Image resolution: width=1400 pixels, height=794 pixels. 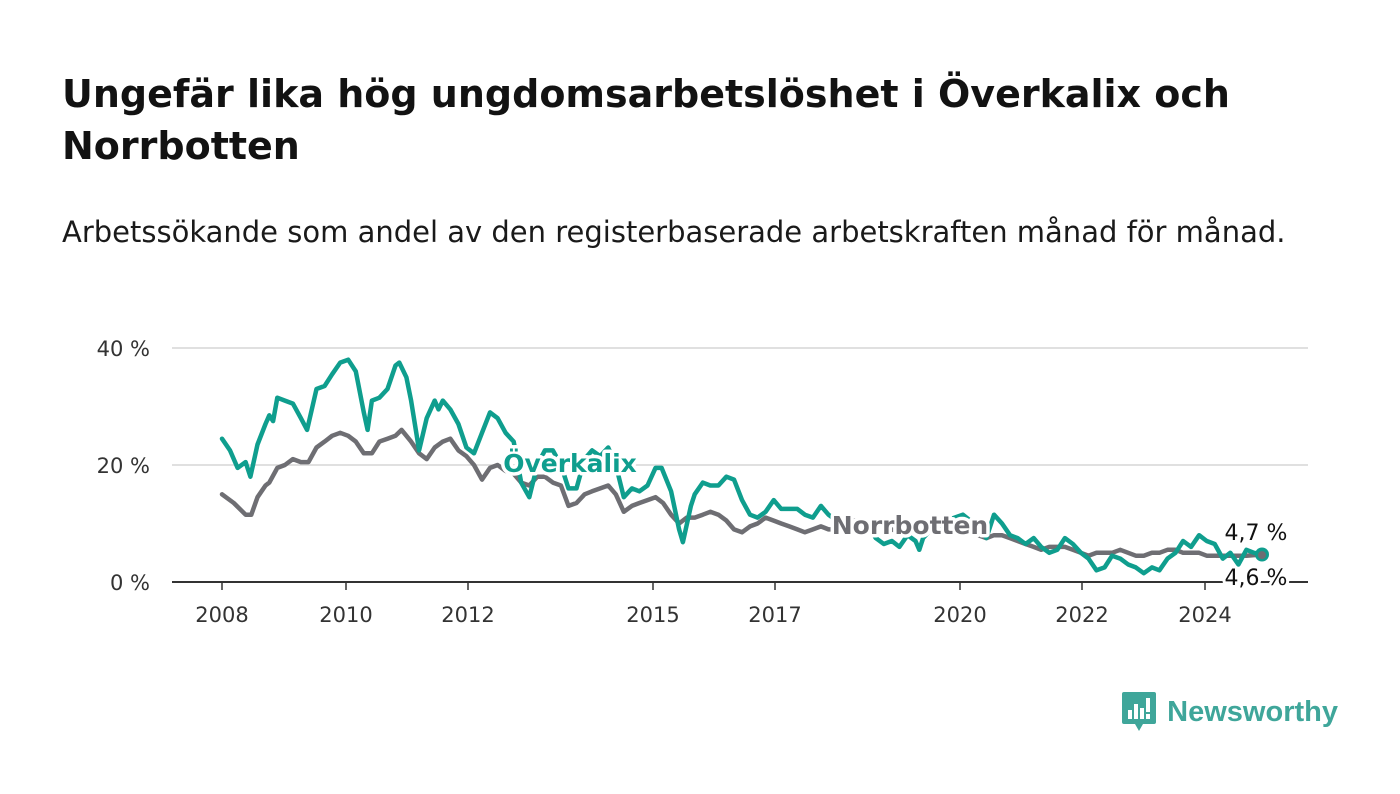 I want to click on newsworthy-logo-icon, so click(x=1139, y=711).